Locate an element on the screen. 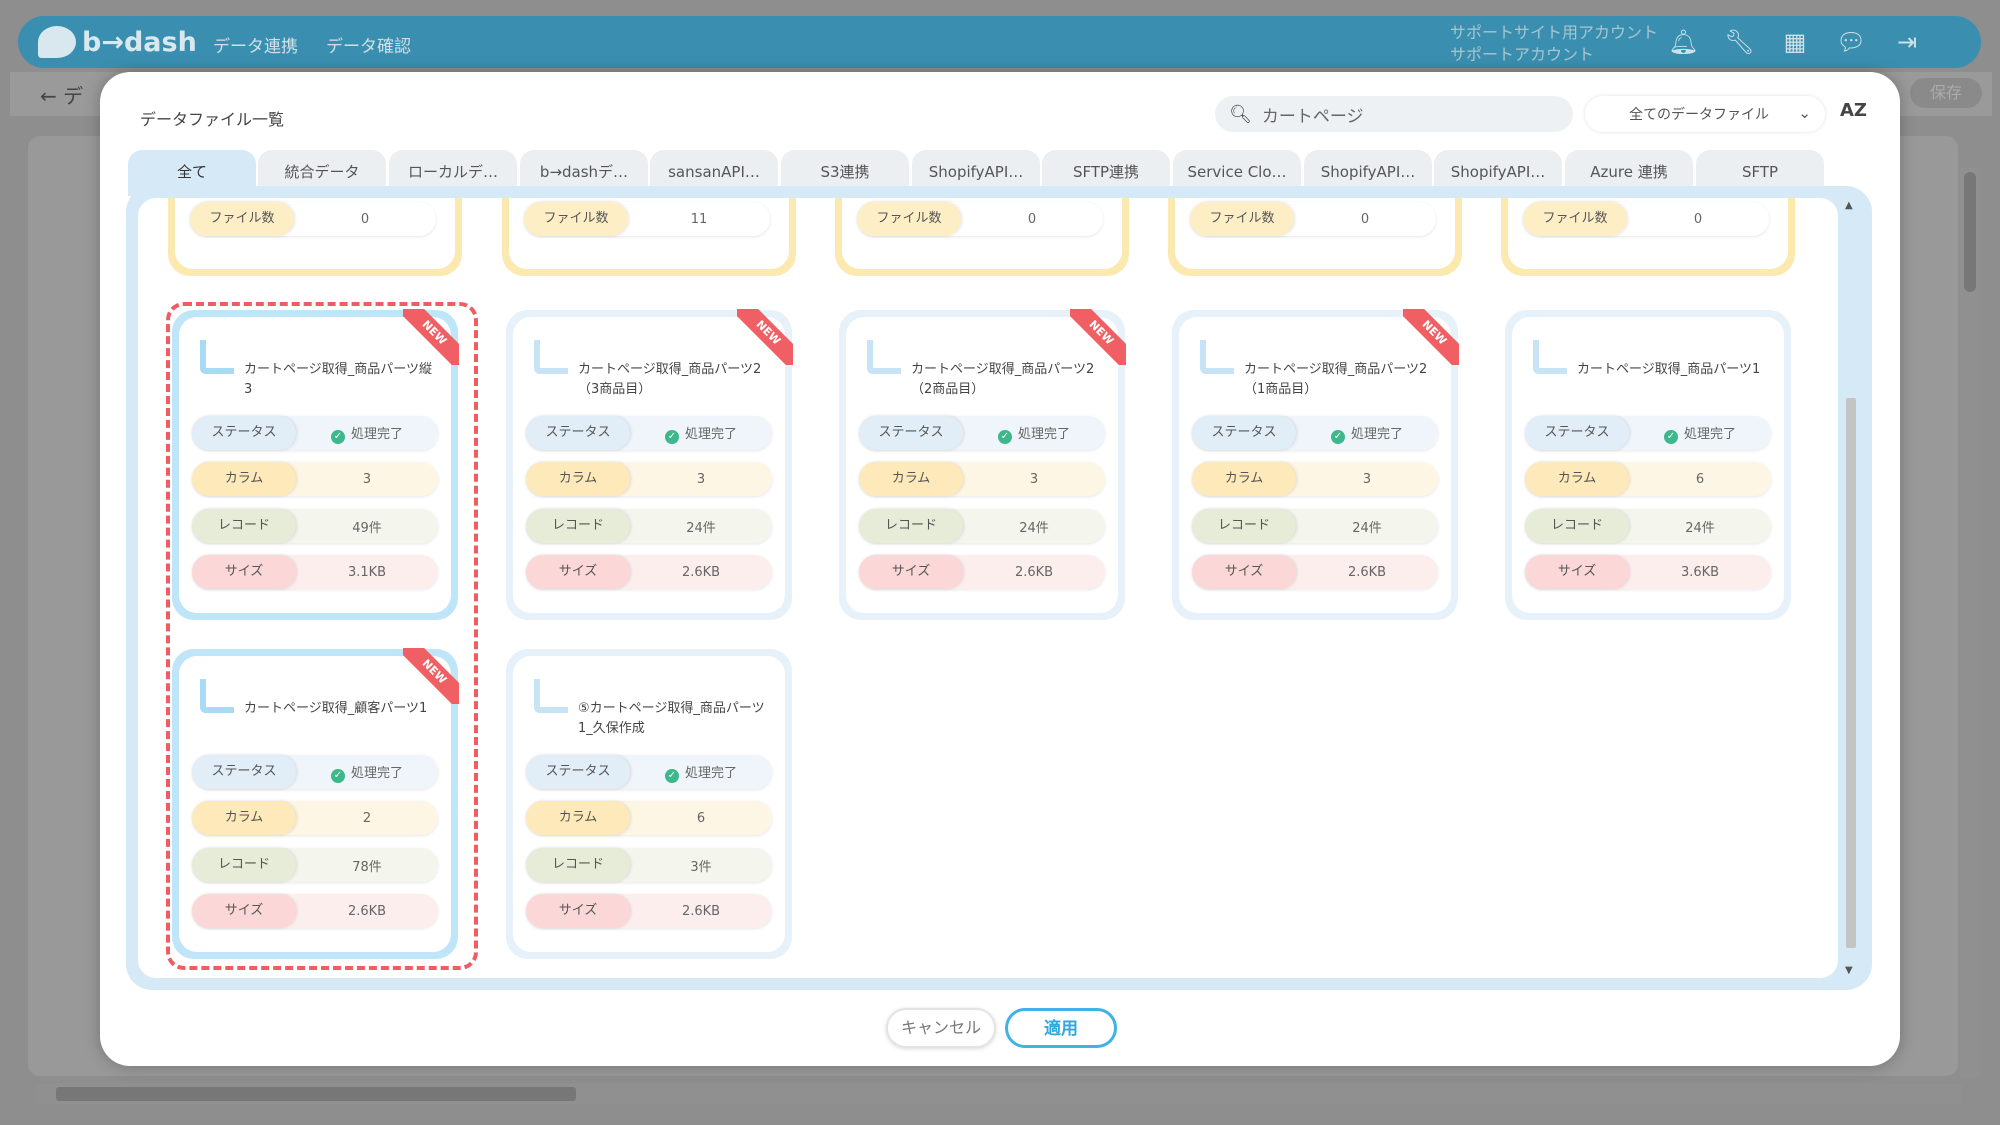 Image resolution: width=2000 pixels, height=1125 pixels. column-row: カラム 2 is located at coordinates (315, 818).